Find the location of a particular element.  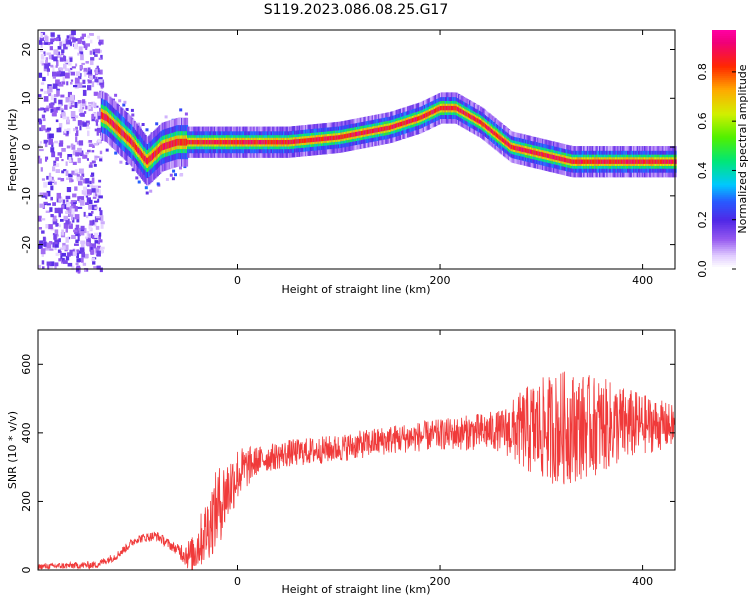

colorbar-label: Normalized spectral amplitude is located at coordinates (742, 148).